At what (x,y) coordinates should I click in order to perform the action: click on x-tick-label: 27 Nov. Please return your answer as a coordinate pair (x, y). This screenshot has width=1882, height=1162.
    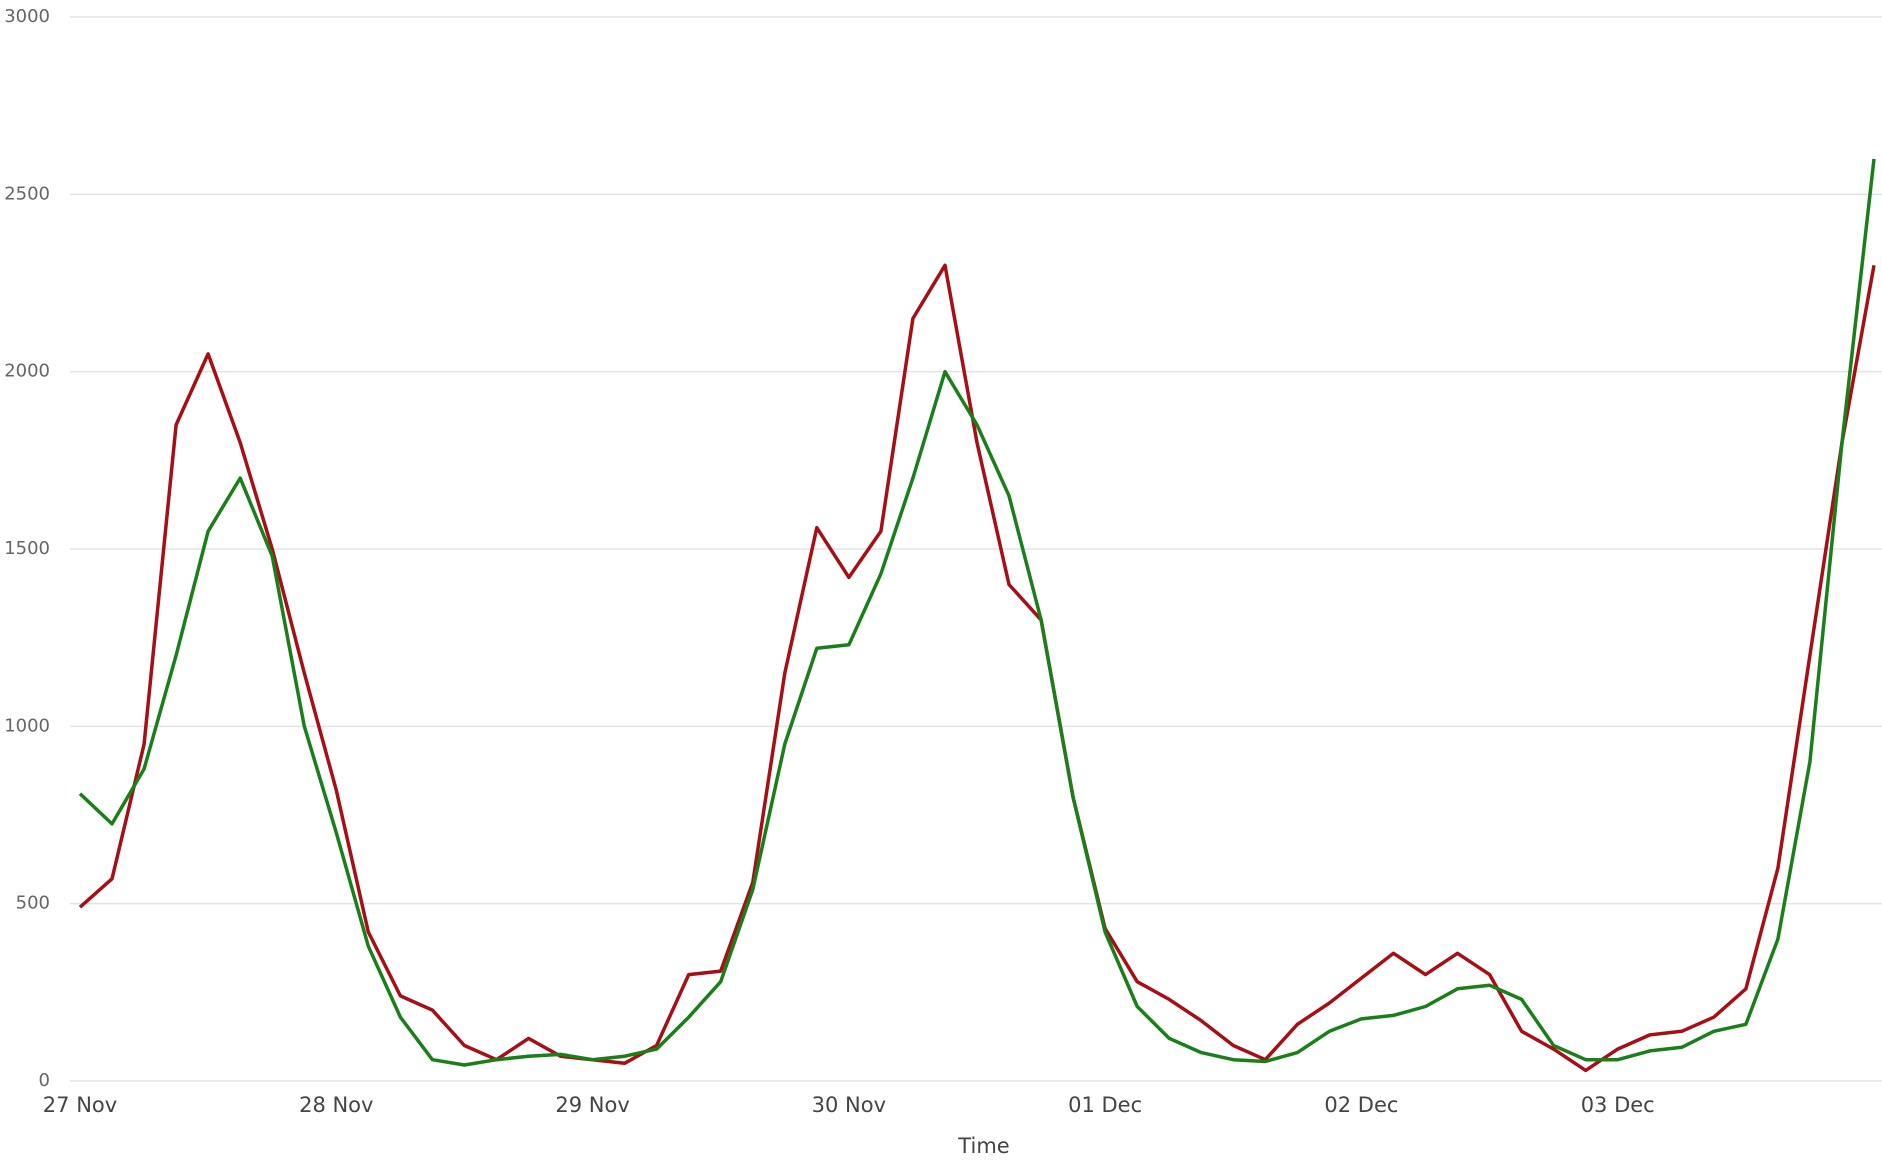
    Looking at the image, I should click on (80, 1105).